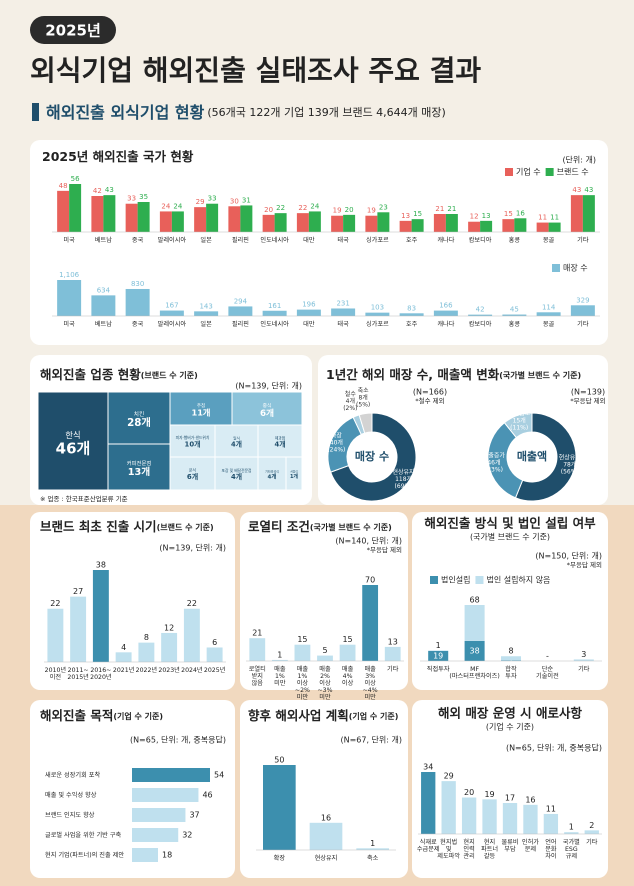 The image size is (634, 886). Describe the element at coordinates (193, 437) in the screenshot. I see `treemap-category: 피자·햄버거·샌드위치` at that location.